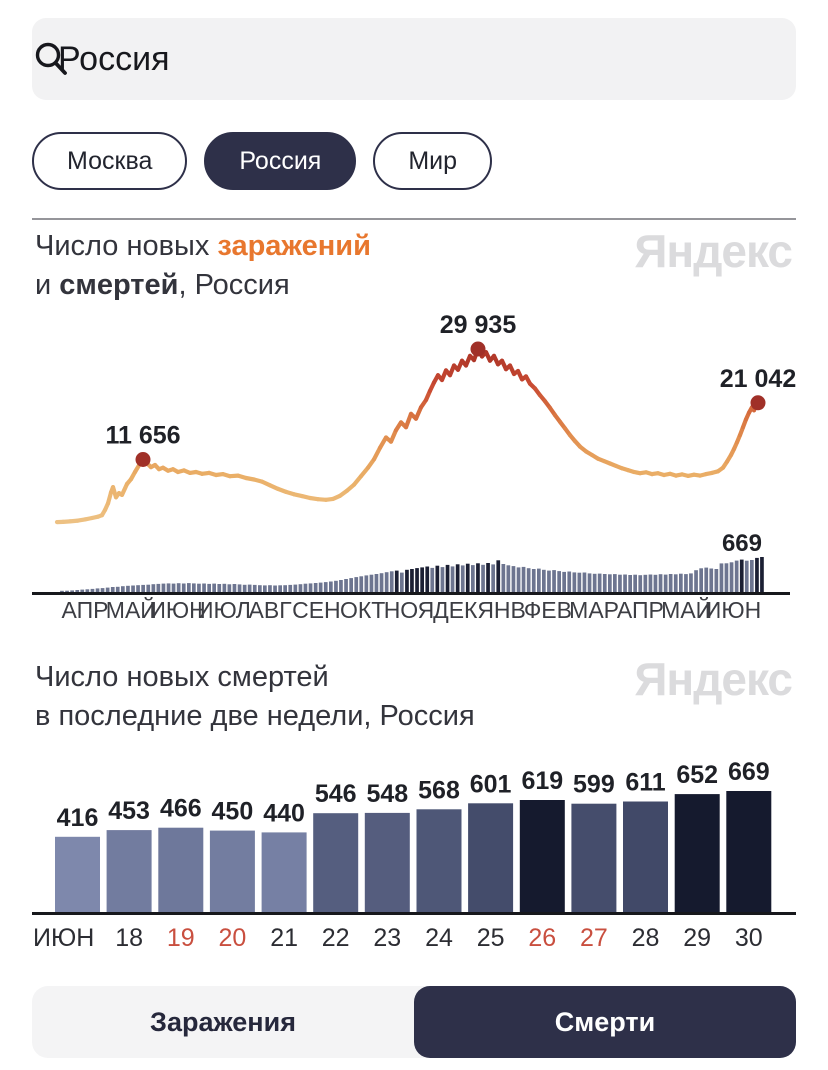  Describe the element at coordinates (51, 59) in the screenshot. I see `search-icon` at that location.